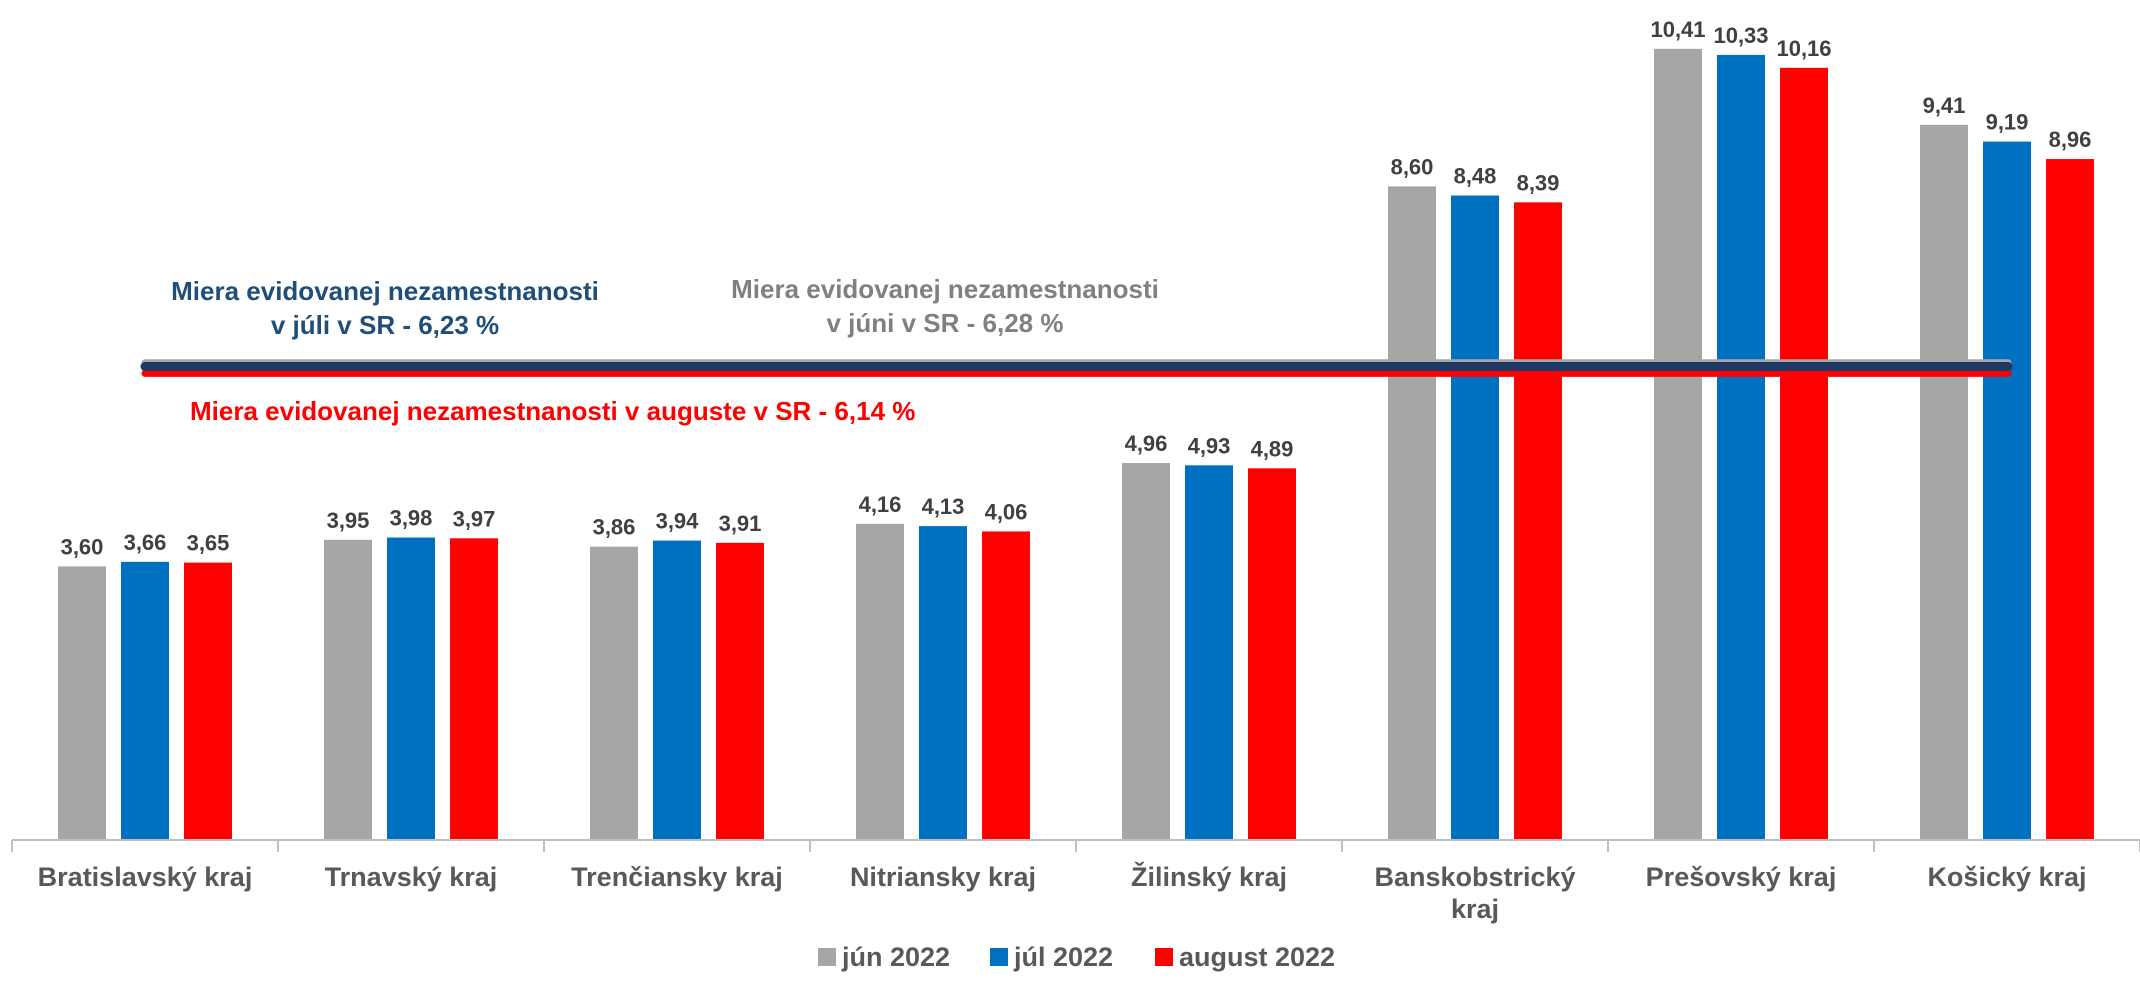  What do you see at coordinates (145, 877) in the screenshot?
I see `x-tick-label: Bratislavský kraj` at bounding box center [145, 877].